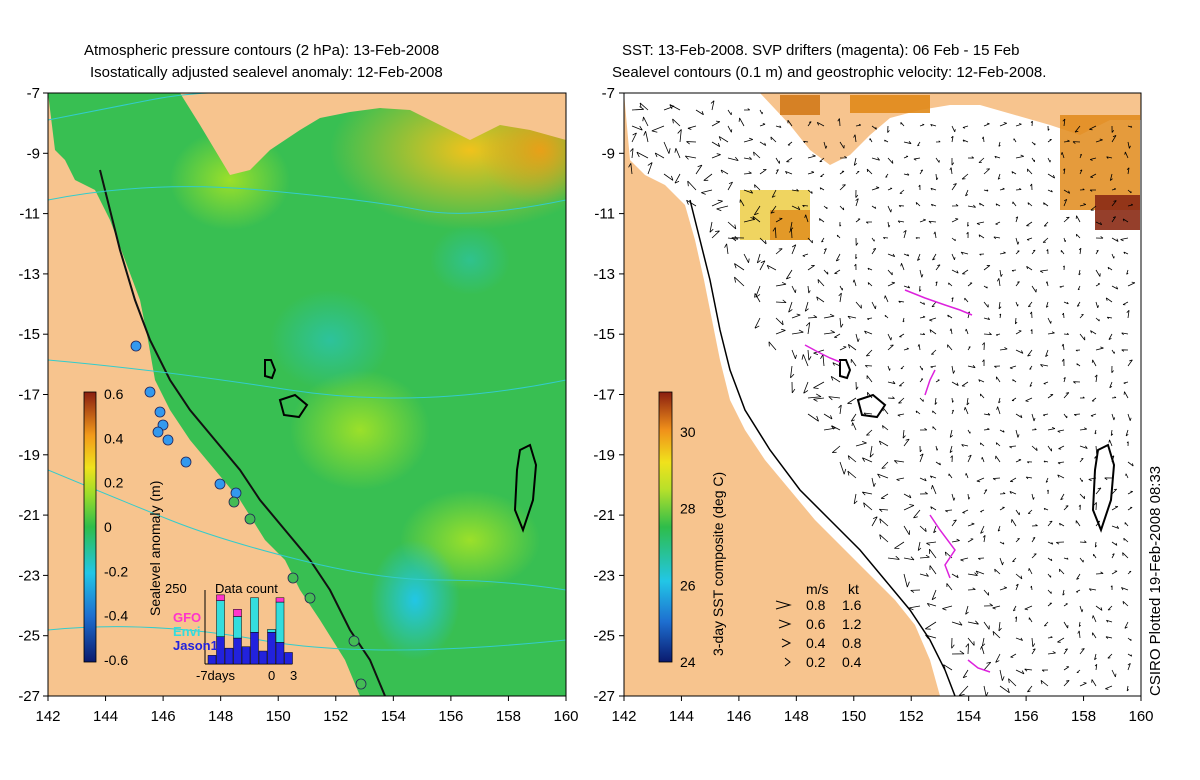 The image size is (1200, 780). What do you see at coordinates (604, 515) in the screenshot?
I see `right-lat-label: -21` at bounding box center [604, 515].